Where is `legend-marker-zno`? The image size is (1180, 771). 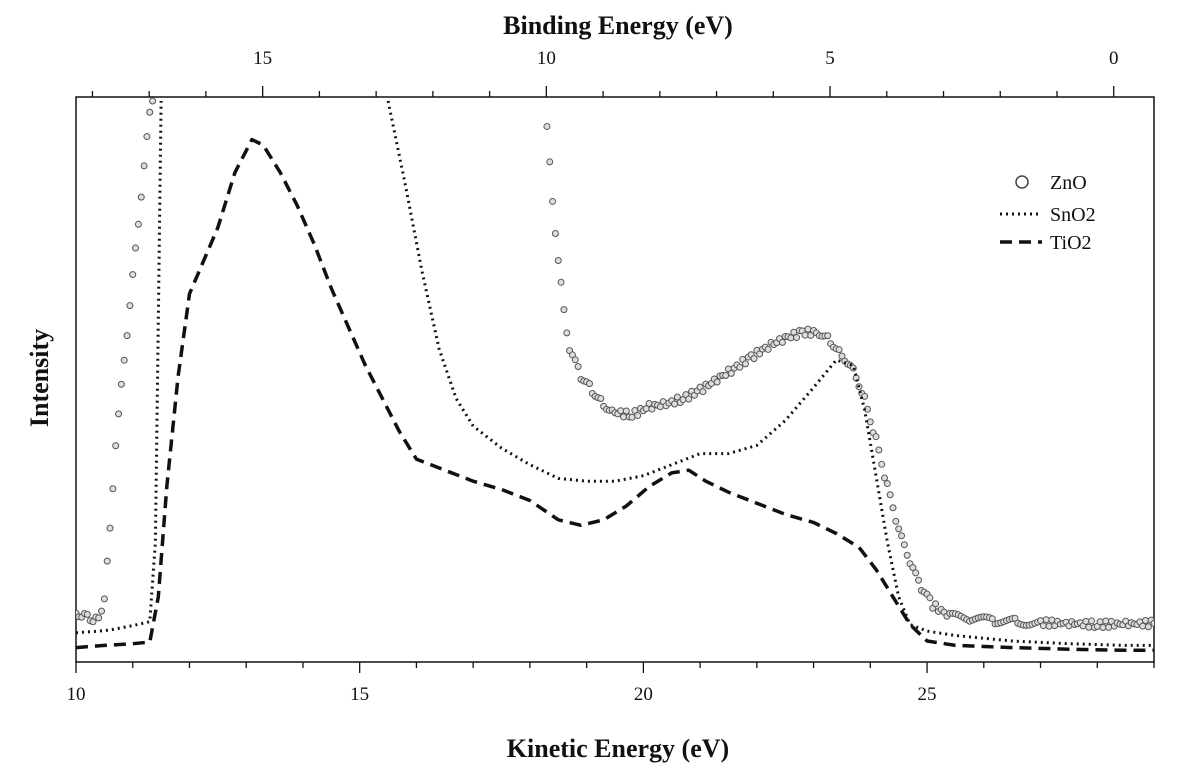 legend-marker-zno is located at coordinates (1022, 182).